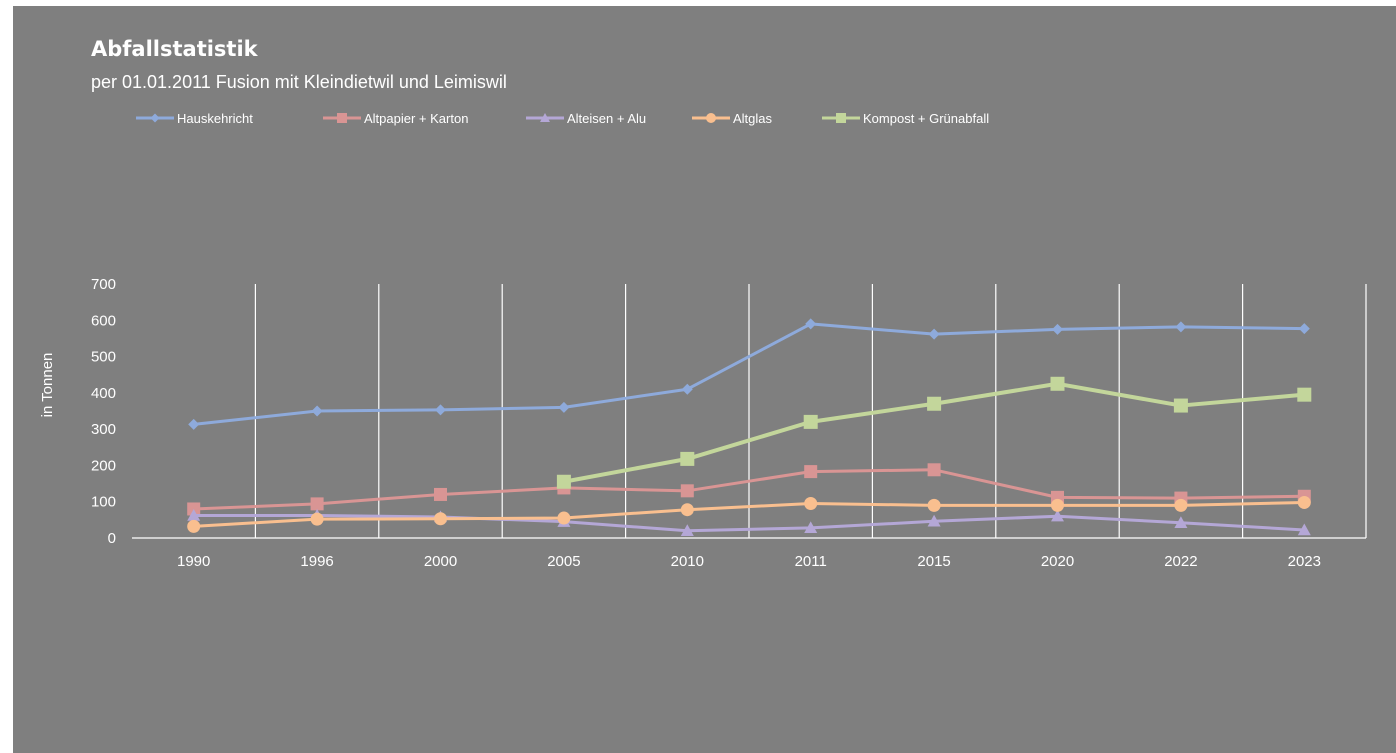  What do you see at coordinates (732, 118) in the screenshot?
I see `legend-item-altglas: Altglas` at bounding box center [732, 118].